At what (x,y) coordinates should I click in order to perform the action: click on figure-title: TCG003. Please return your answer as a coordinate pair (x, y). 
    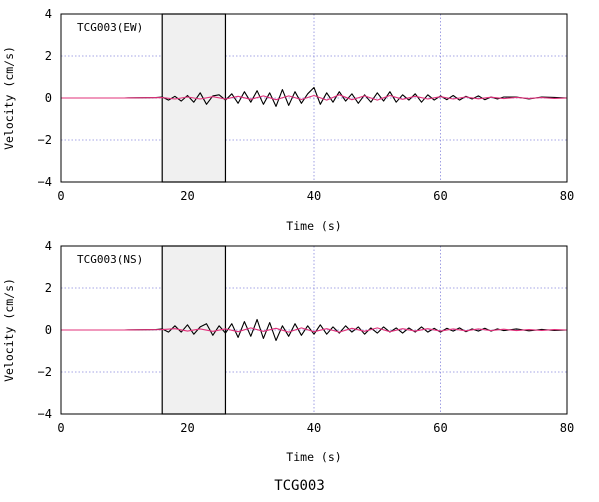
    Looking at the image, I should click on (299, 486).